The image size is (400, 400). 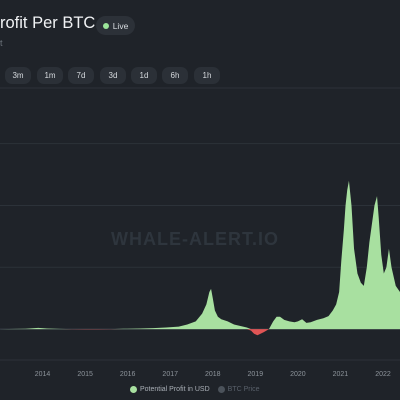 What do you see at coordinates (1, 43) in the screenshot?
I see `page-title-tail: t` at bounding box center [1, 43].